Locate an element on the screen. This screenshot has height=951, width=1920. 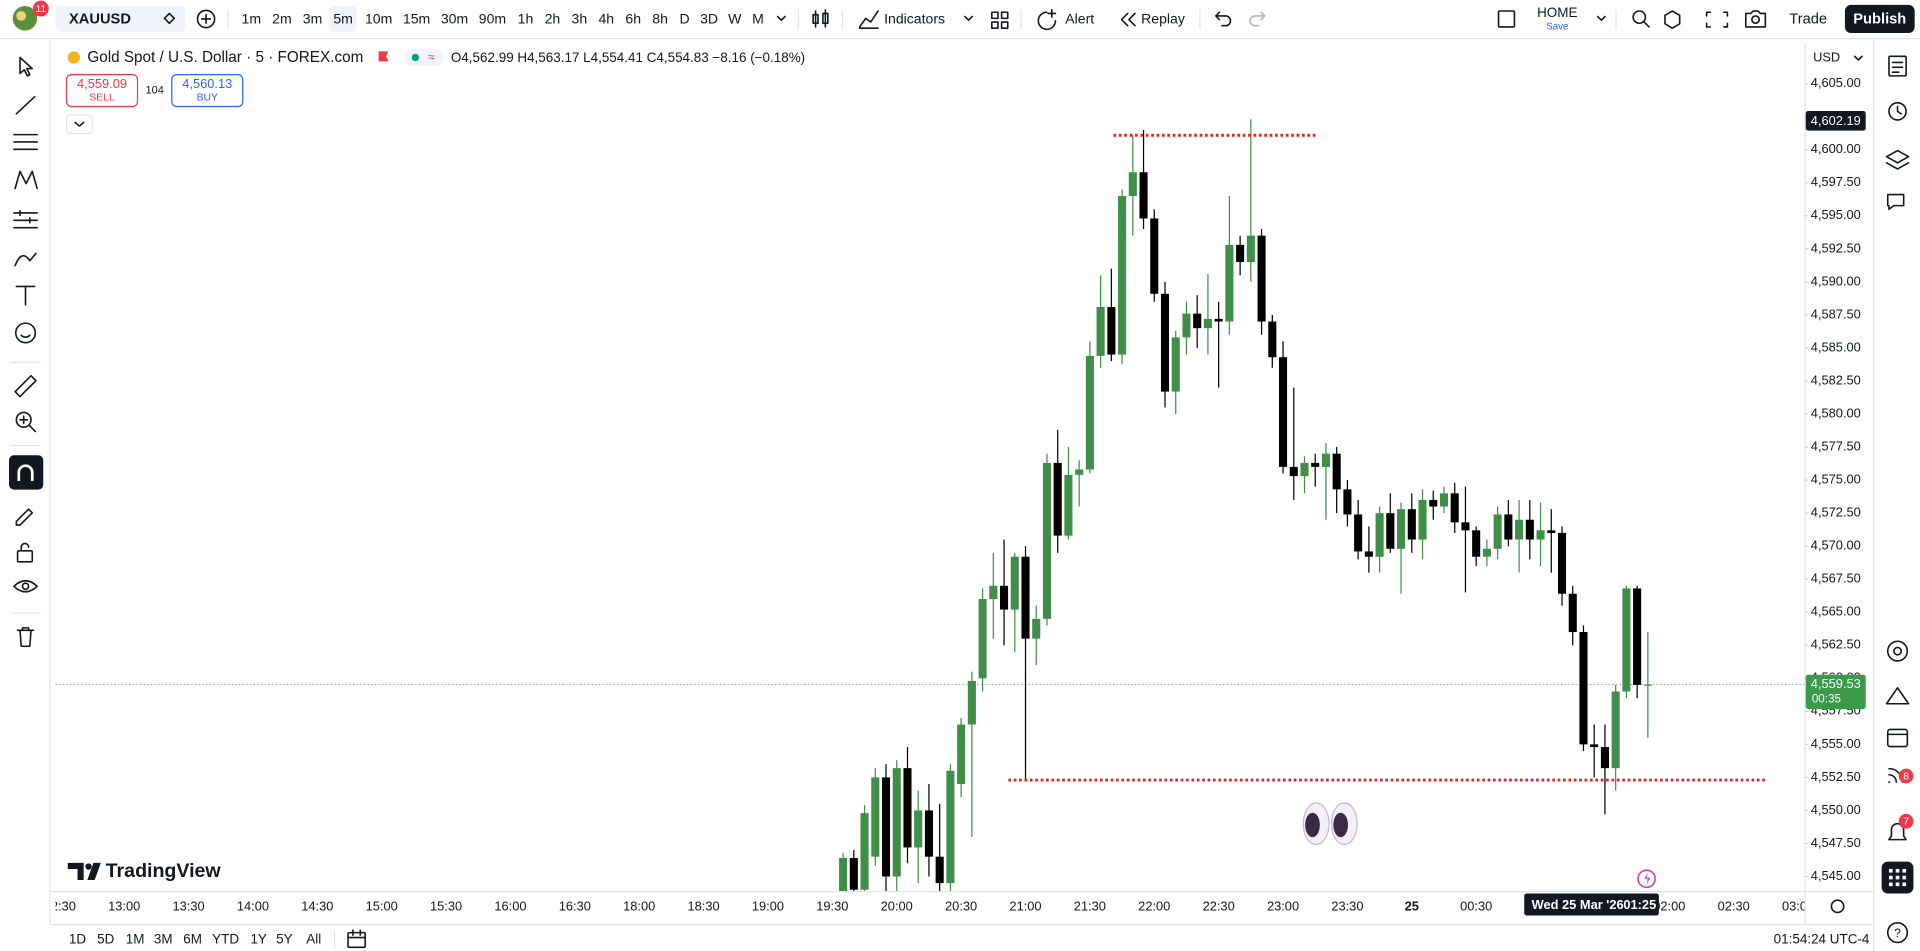
alert-button: Alert is located at coordinates (1079, 18).